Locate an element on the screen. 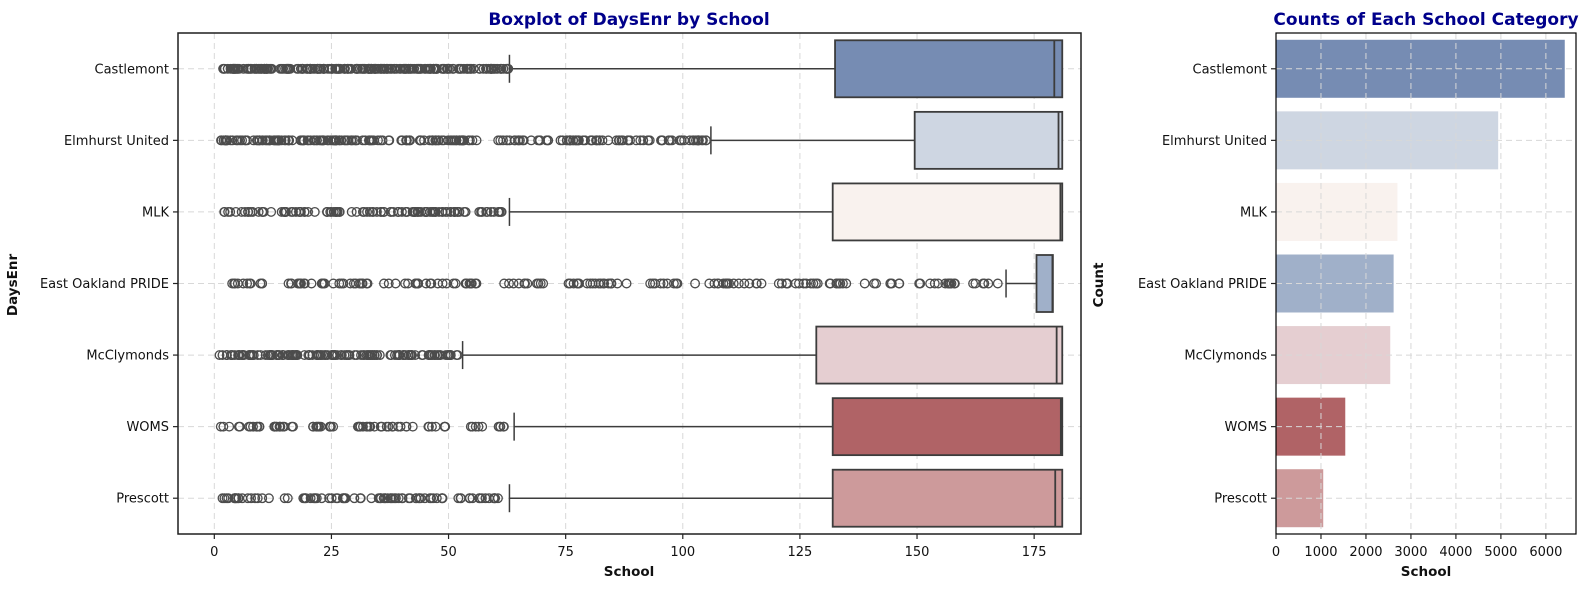 This screenshot has width=1589, height=590. x-tick-label: 4000 is located at coordinates (1455, 552).